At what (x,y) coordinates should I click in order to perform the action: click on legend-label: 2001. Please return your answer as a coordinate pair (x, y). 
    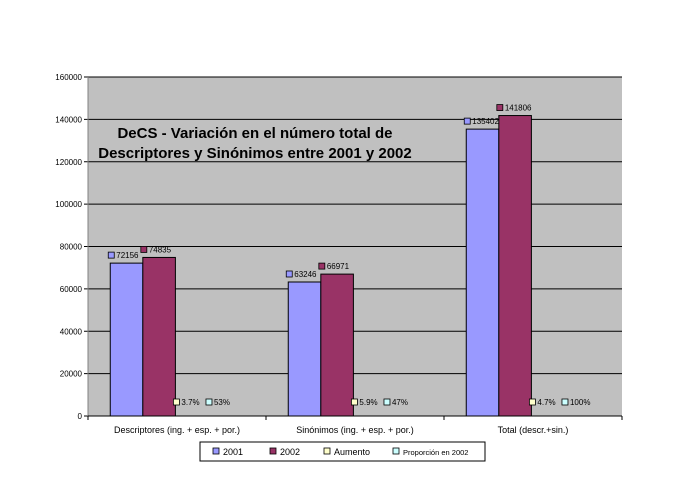
    Looking at the image, I should click on (233, 452).